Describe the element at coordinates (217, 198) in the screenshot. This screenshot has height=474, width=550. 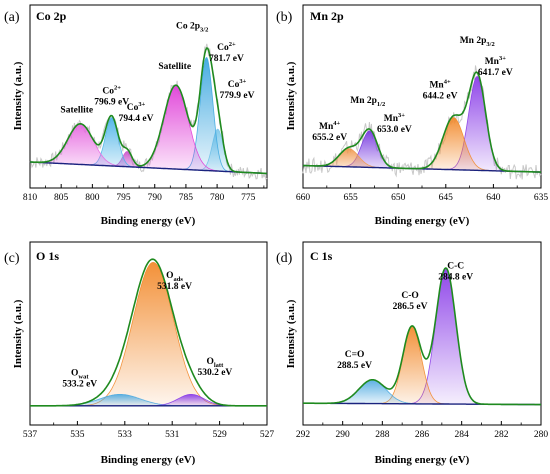
I see `x-tick-label: 780` at that location.